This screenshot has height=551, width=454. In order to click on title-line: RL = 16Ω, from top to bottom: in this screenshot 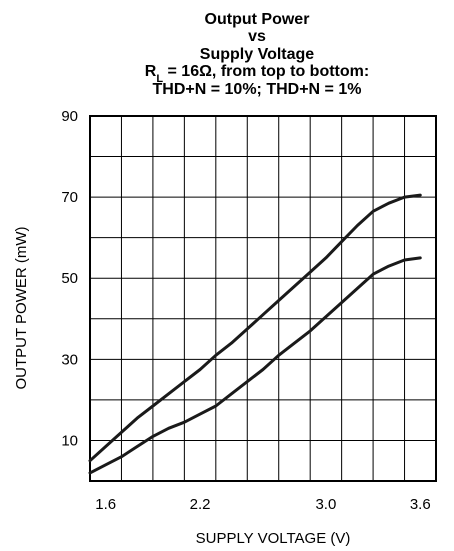, I will do `click(257, 74)`.